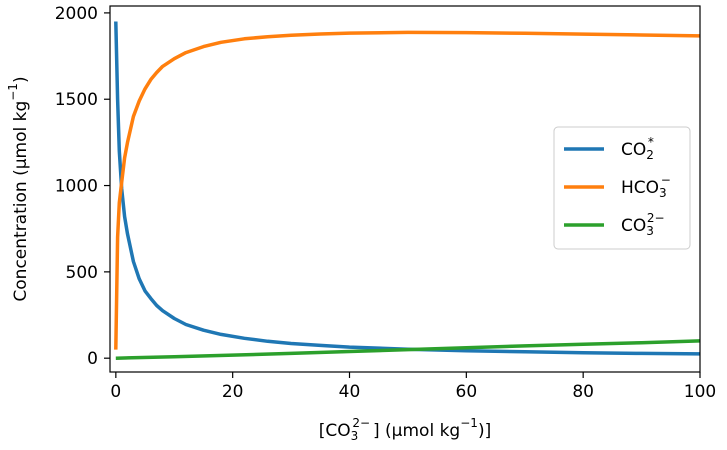  Describe the element at coordinates (76, 14) in the screenshot. I see `y-tick-label: 2000` at that location.